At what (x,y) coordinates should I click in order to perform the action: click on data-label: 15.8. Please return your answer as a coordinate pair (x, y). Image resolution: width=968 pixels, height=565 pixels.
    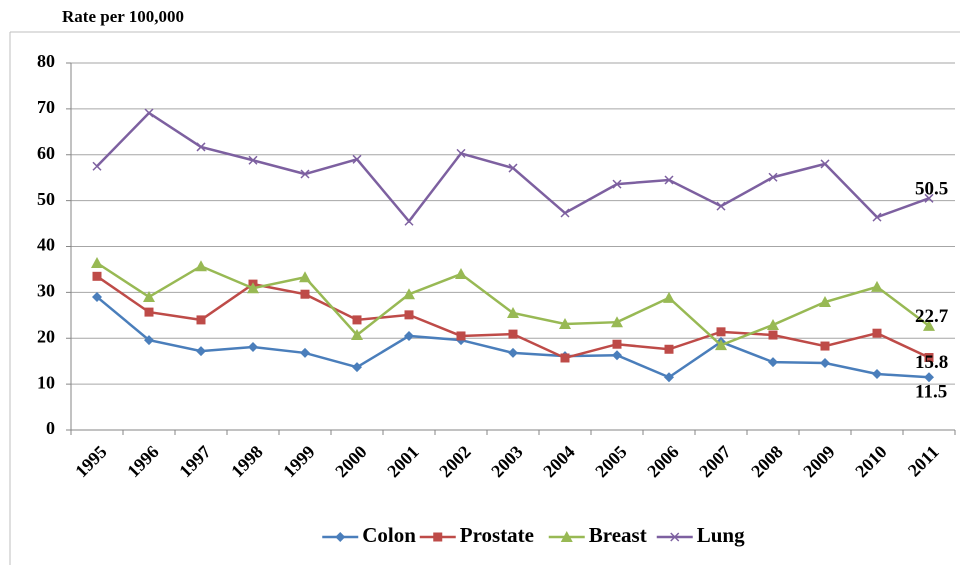
    Looking at the image, I should click on (931, 362).